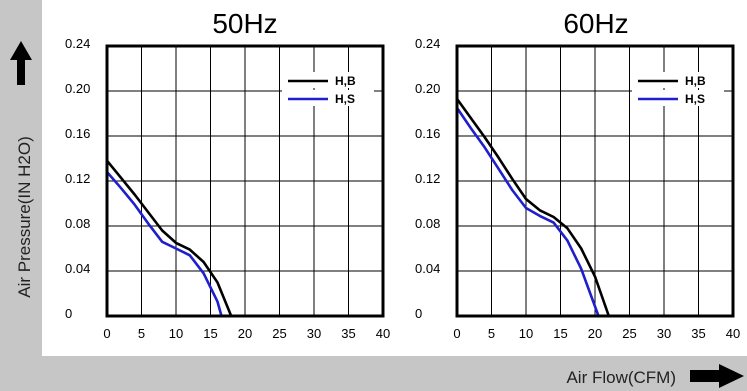 The height and width of the screenshot is (391, 747). I want to click on chart-title: 60Hz, so click(595, 23).